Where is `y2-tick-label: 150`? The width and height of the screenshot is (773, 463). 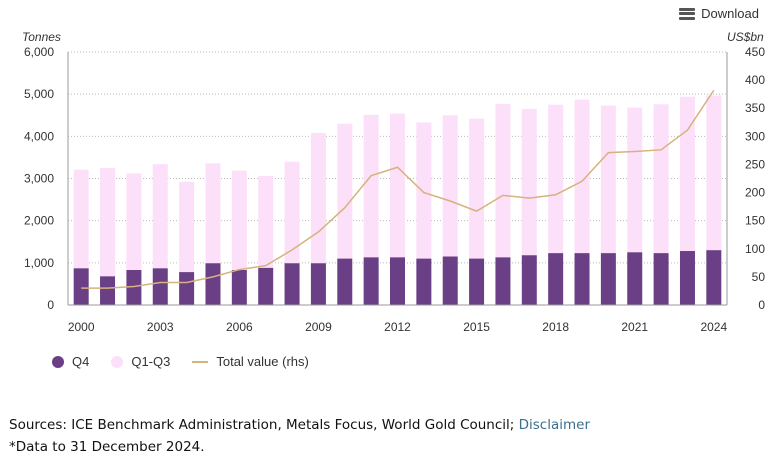 y2-tick-label: 150 is located at coordinates (755, 221).